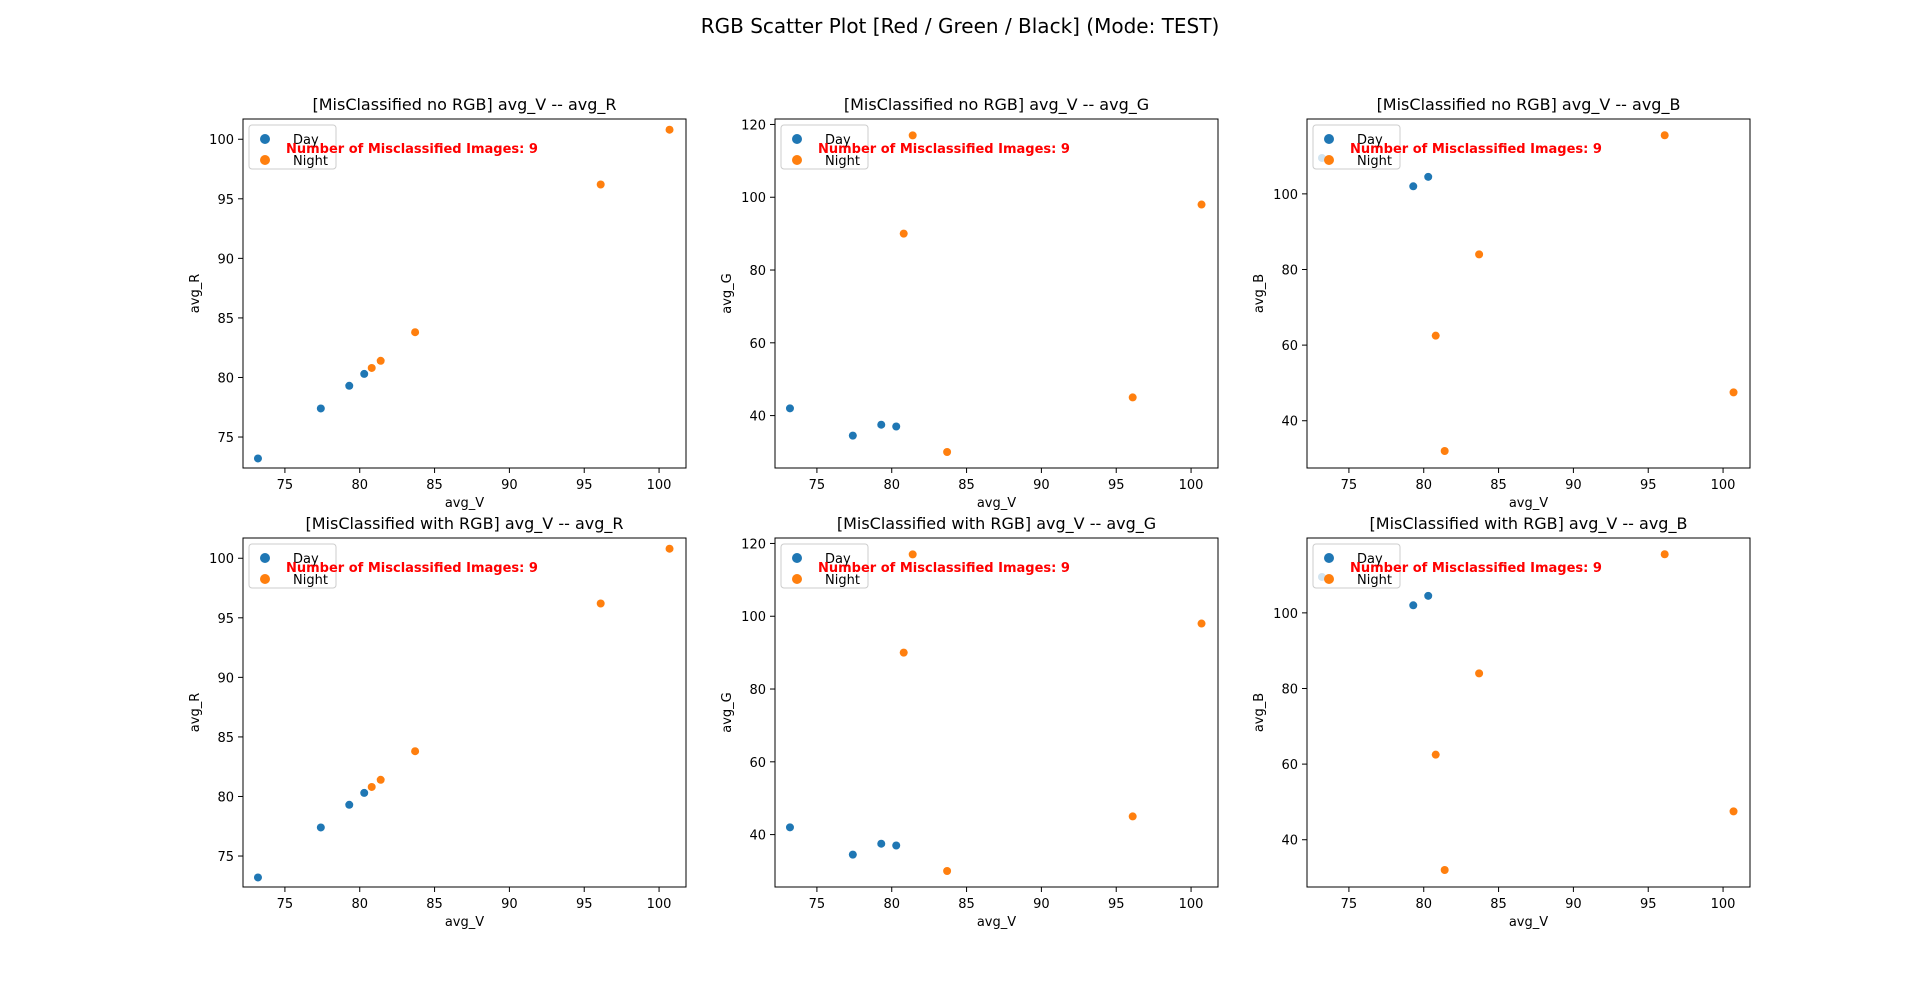  I want to click on y-tick-label: 40, so click(1289, 422).